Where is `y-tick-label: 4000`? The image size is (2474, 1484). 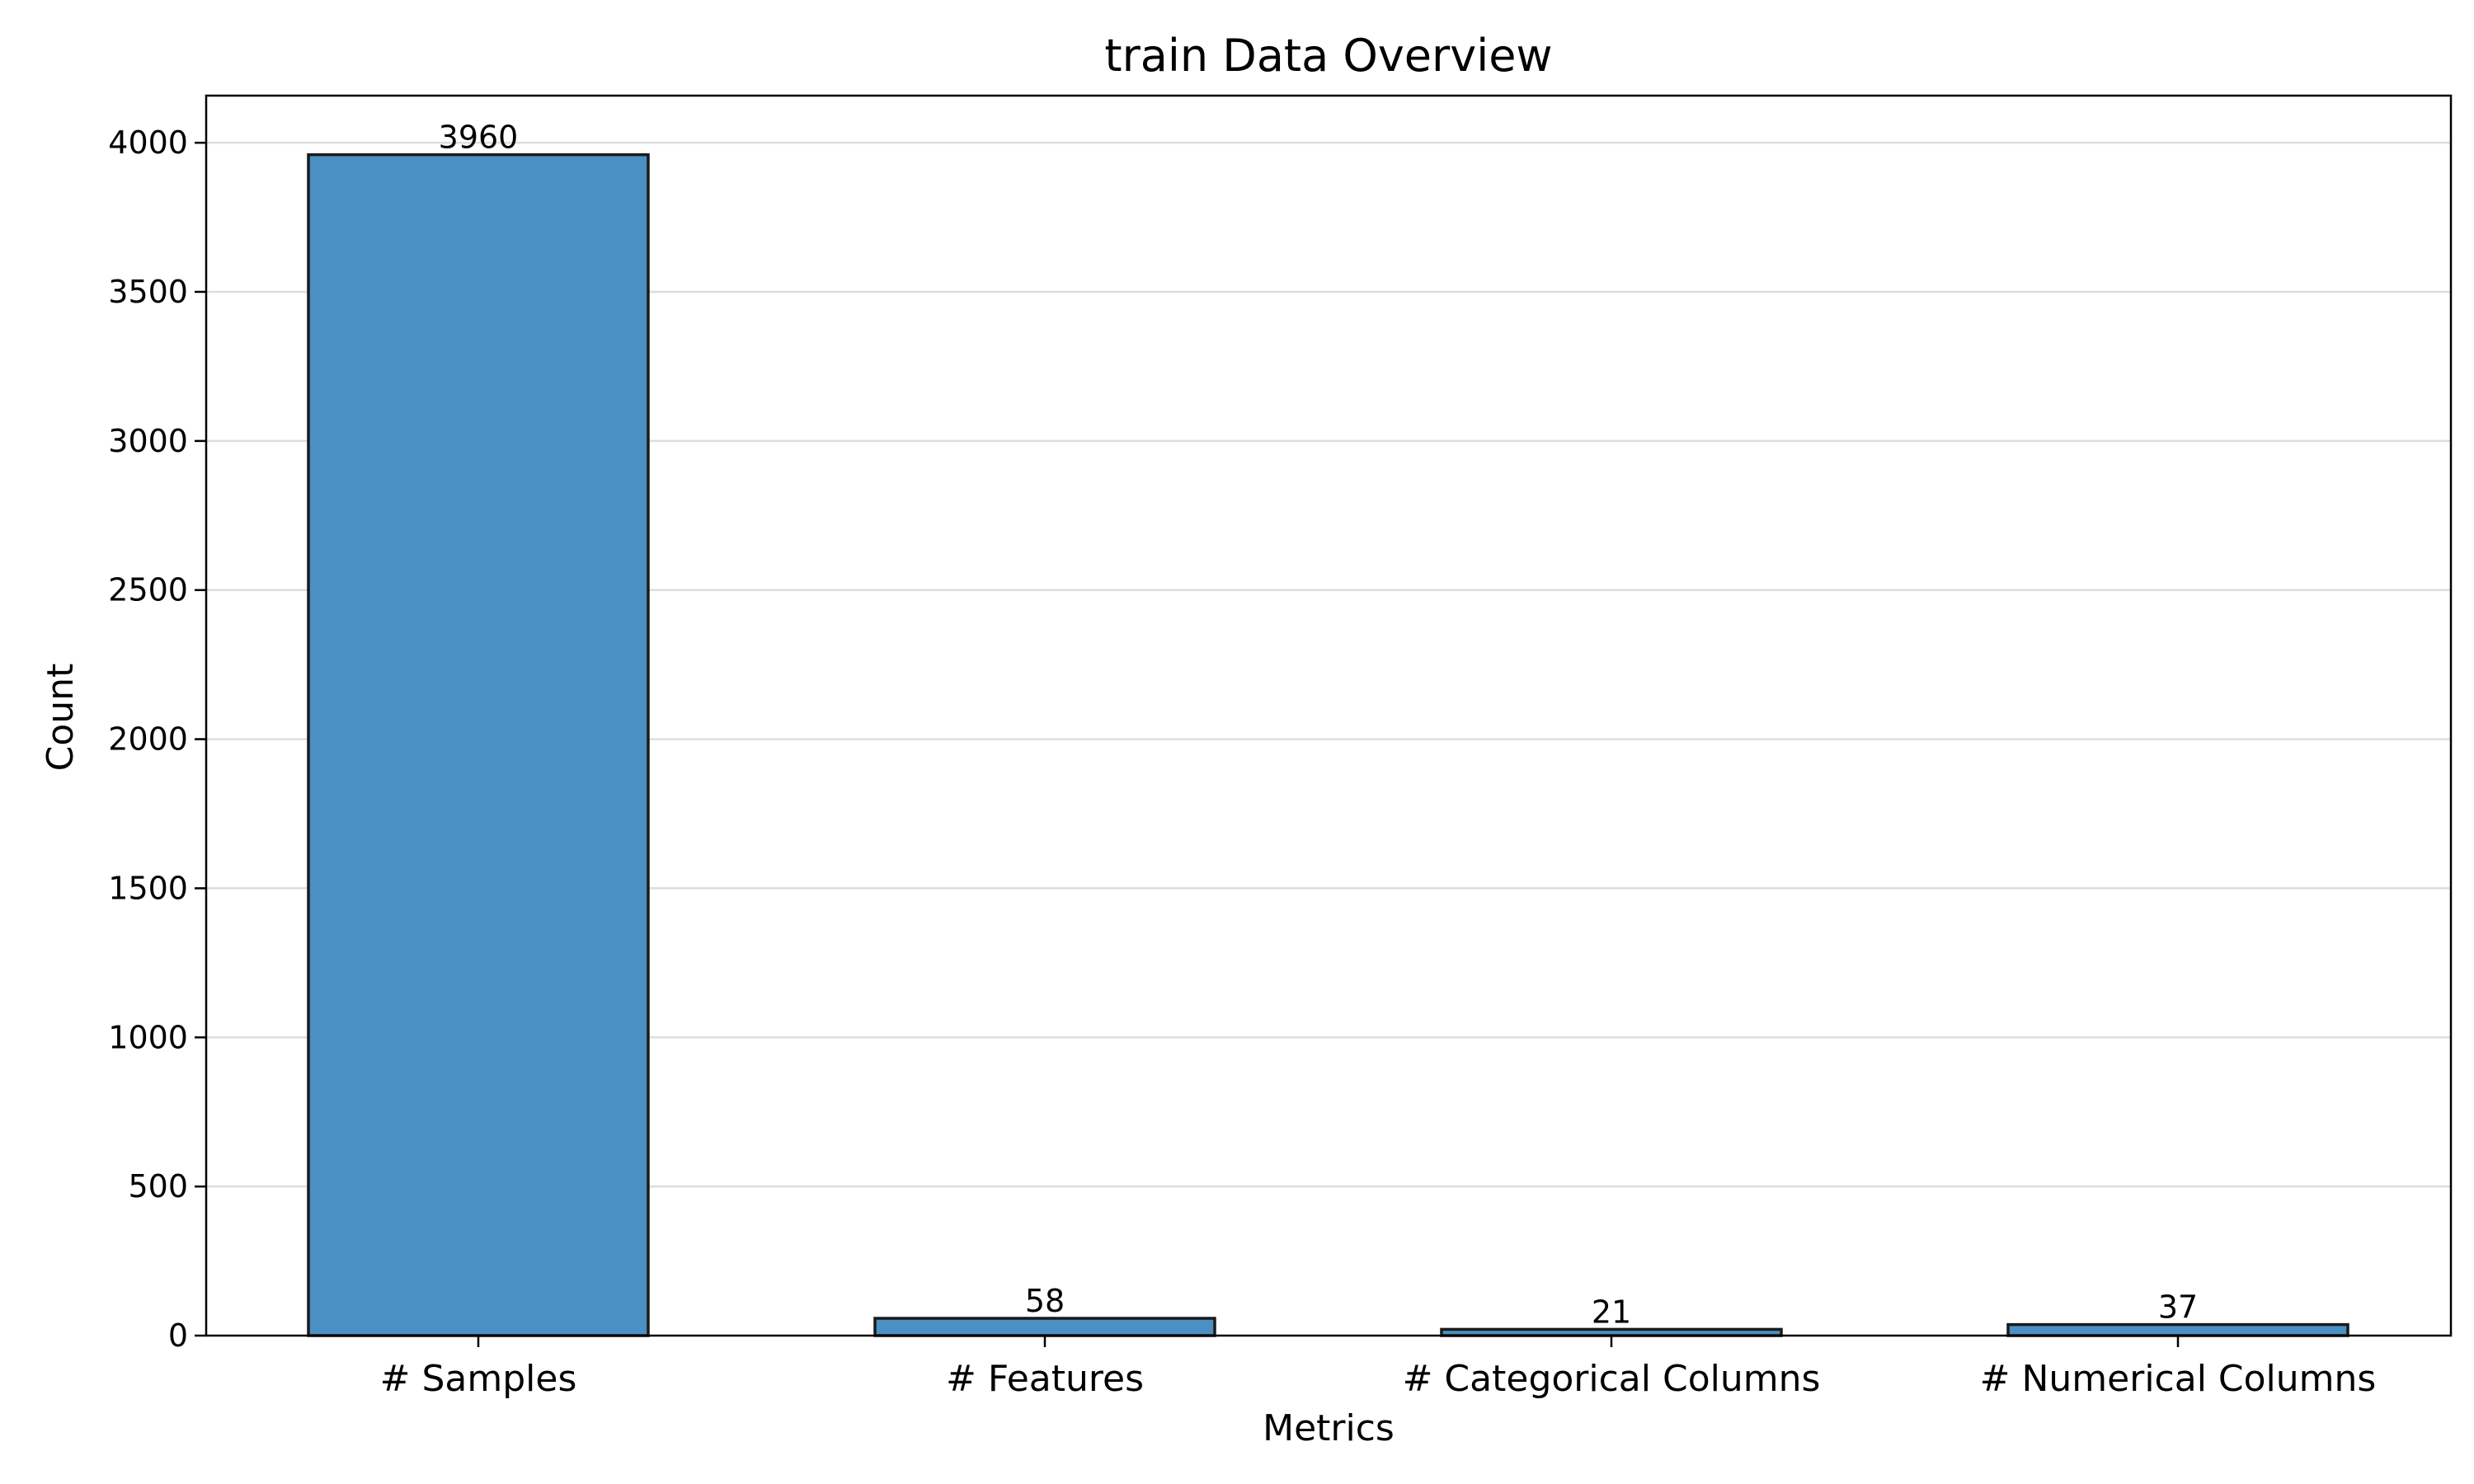
y-tick-label: 4000 is located at coordinates (148, 142).